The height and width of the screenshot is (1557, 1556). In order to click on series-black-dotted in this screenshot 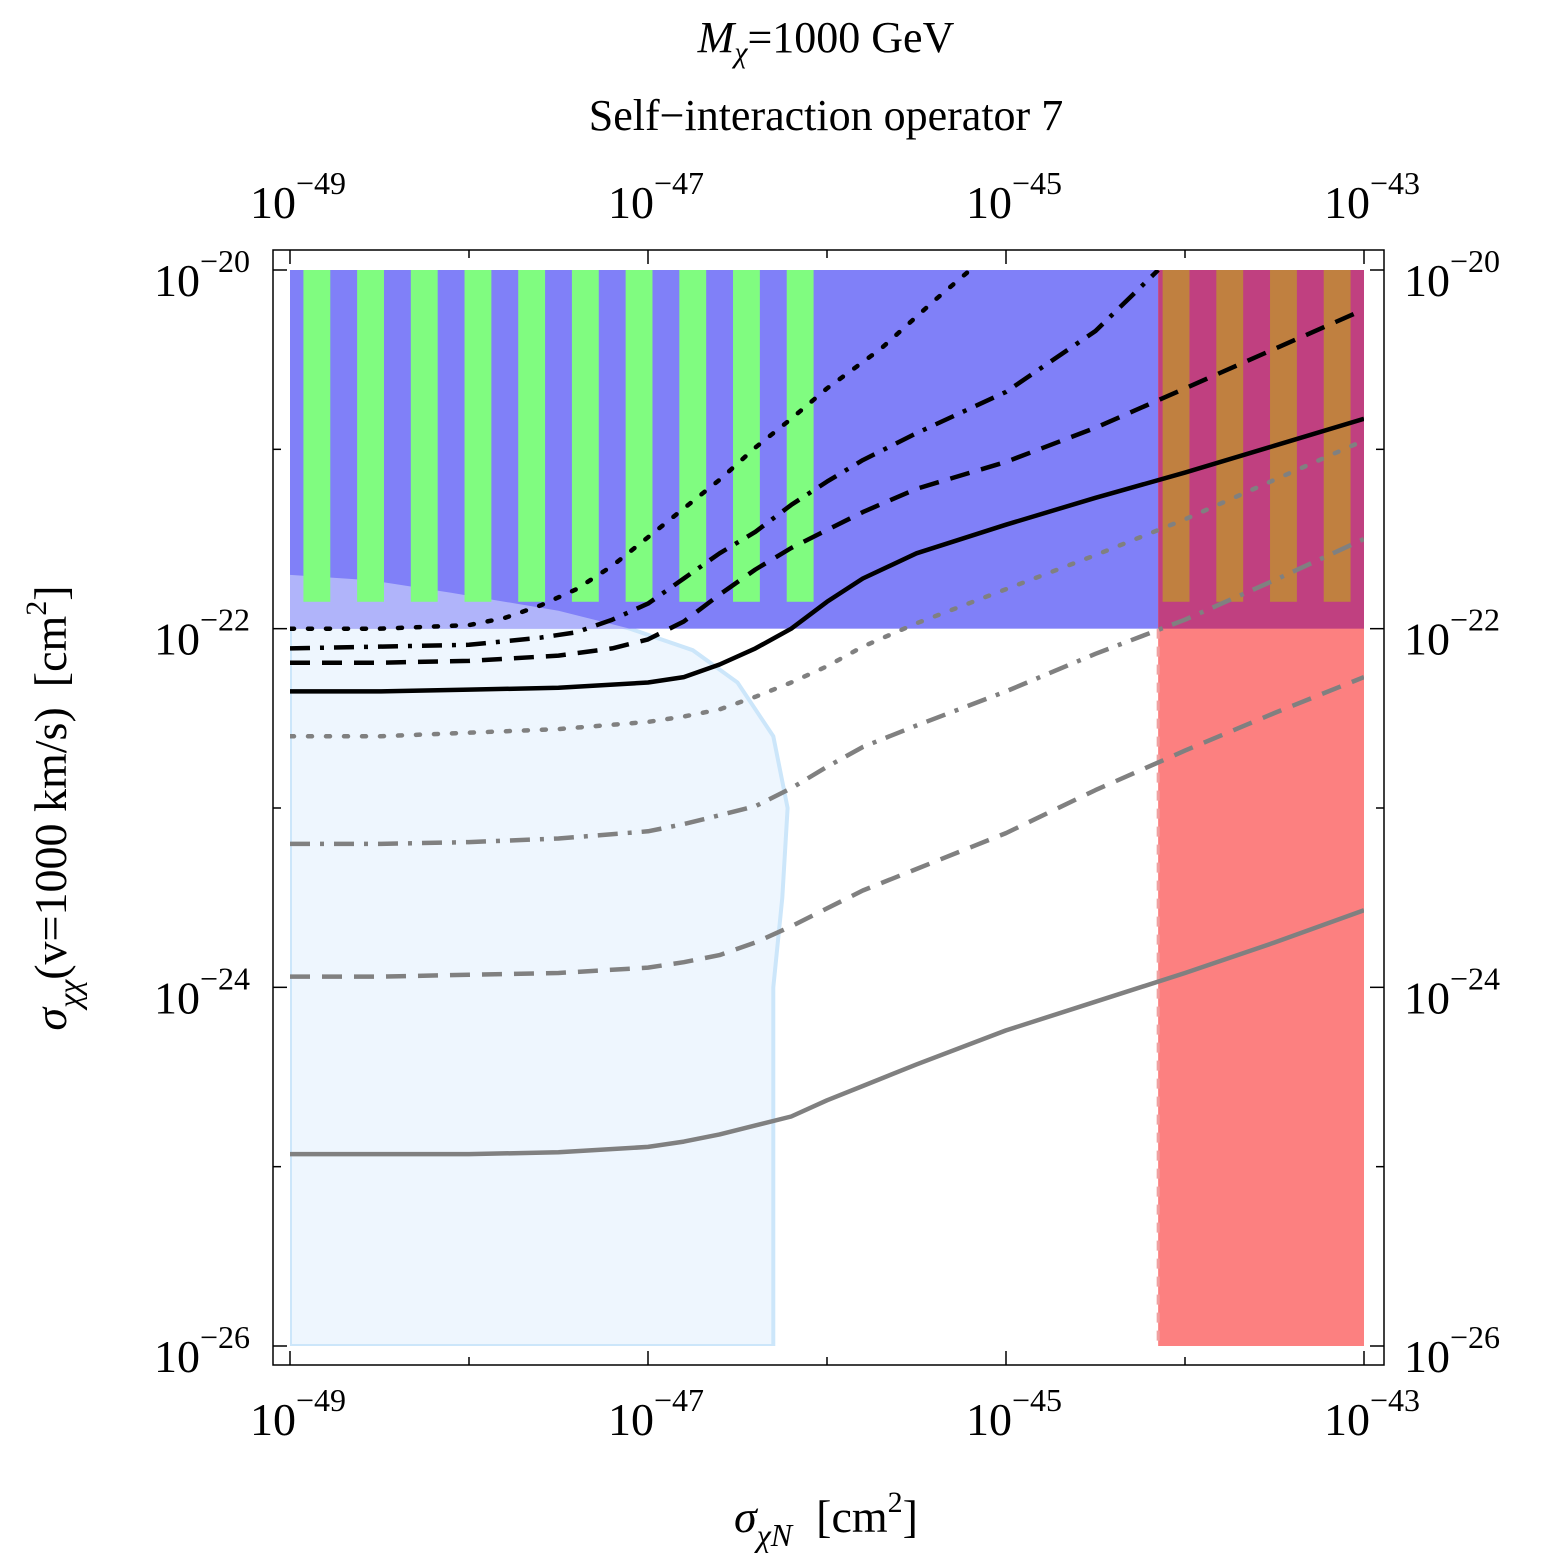, I will do `click(631, 450)`.